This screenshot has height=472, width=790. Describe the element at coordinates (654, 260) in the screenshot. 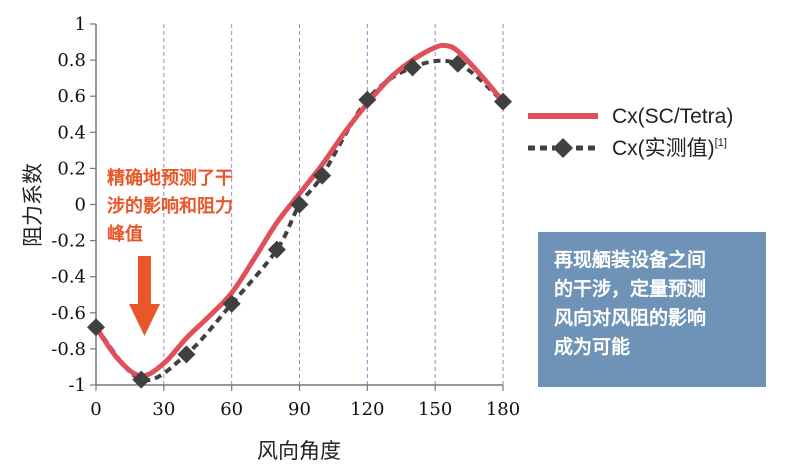

I see `info-box-line-1: 再现舾装设备之间` at that location.